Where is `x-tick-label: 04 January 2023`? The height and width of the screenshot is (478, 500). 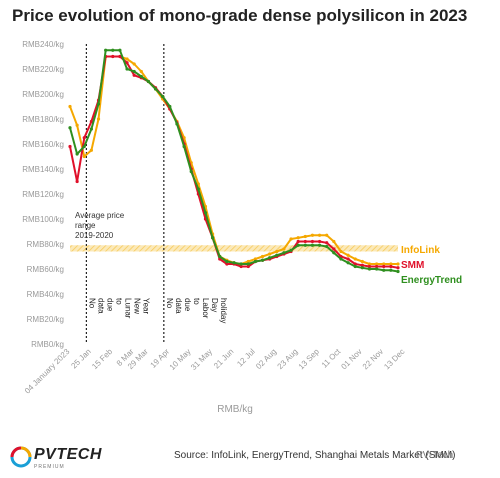
x-tick-label: 04 January 2023 is located at coordinates (47, 371).